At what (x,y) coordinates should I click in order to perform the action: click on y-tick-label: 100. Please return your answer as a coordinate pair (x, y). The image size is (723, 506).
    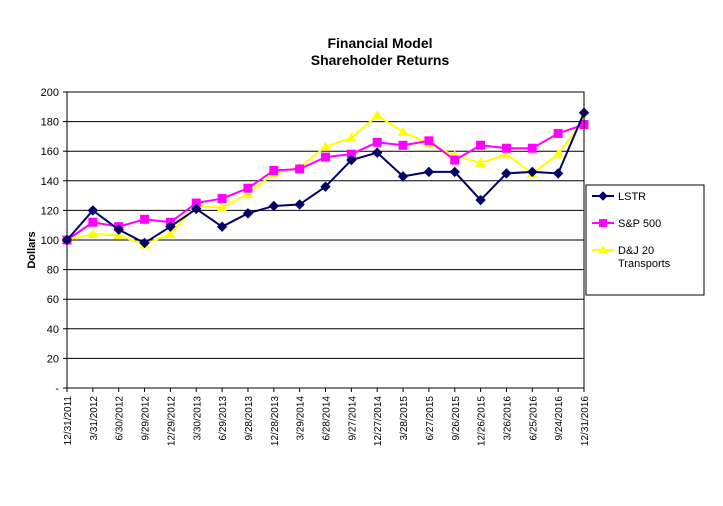
    Looking at the image, I should click on (50, 241).